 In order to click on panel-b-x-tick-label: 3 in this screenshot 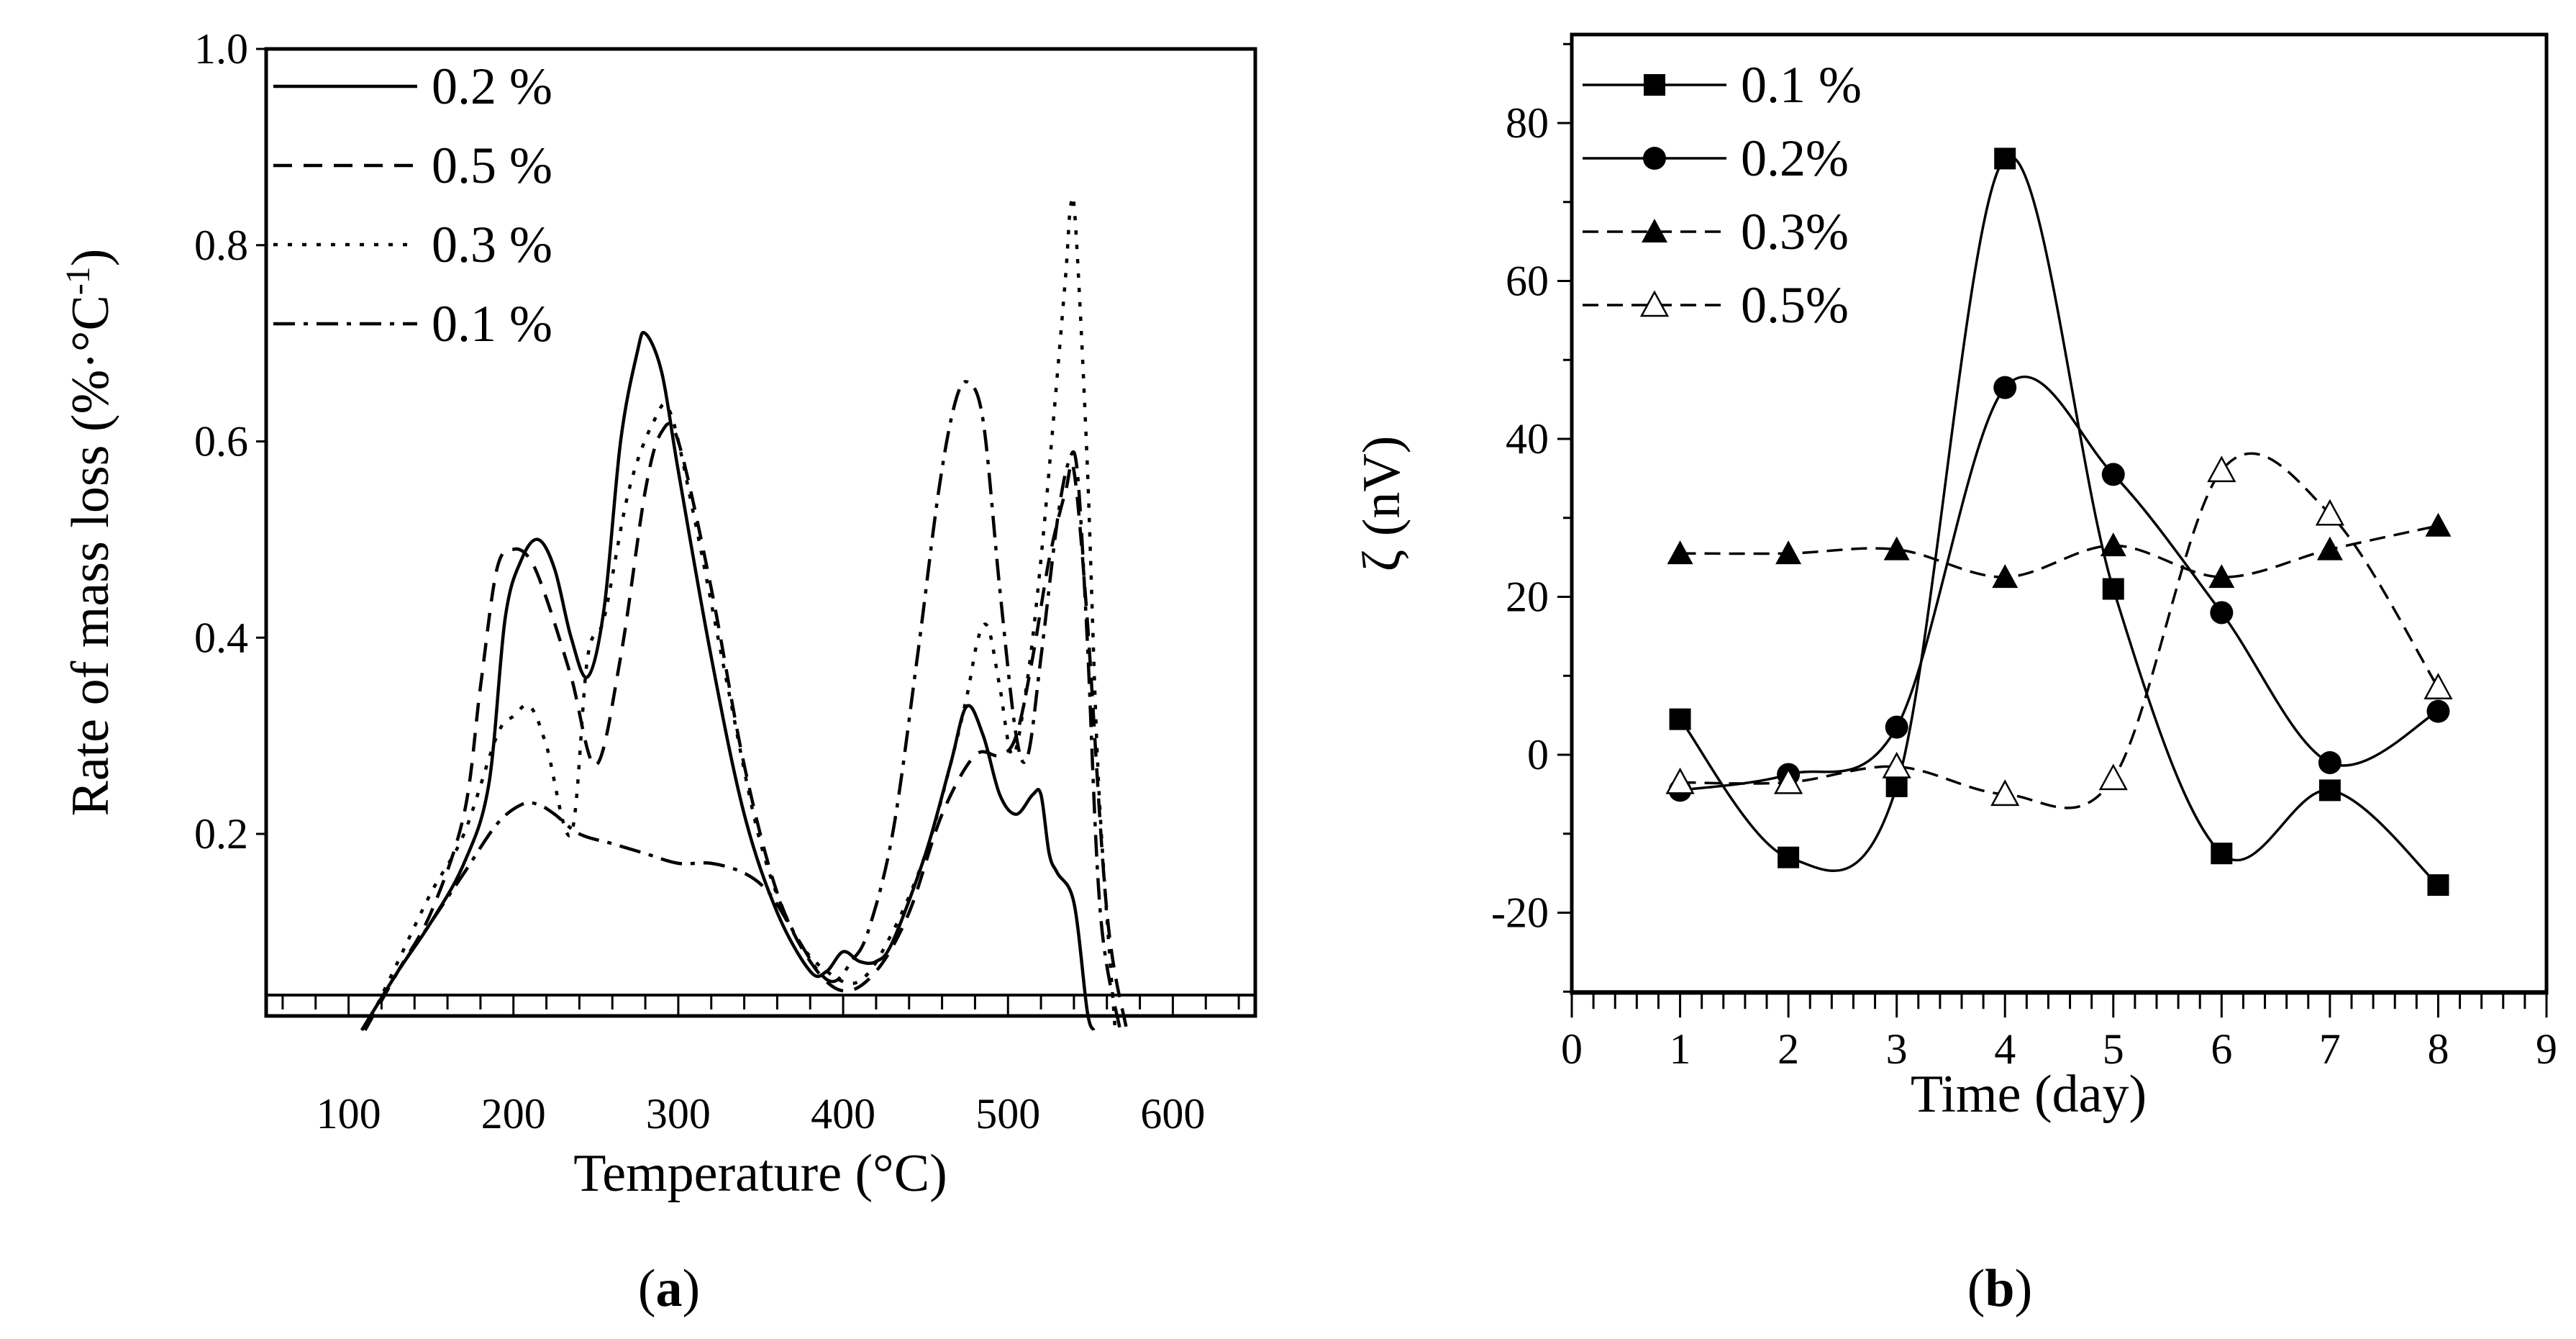, I will do `click(1897, 1049)`.